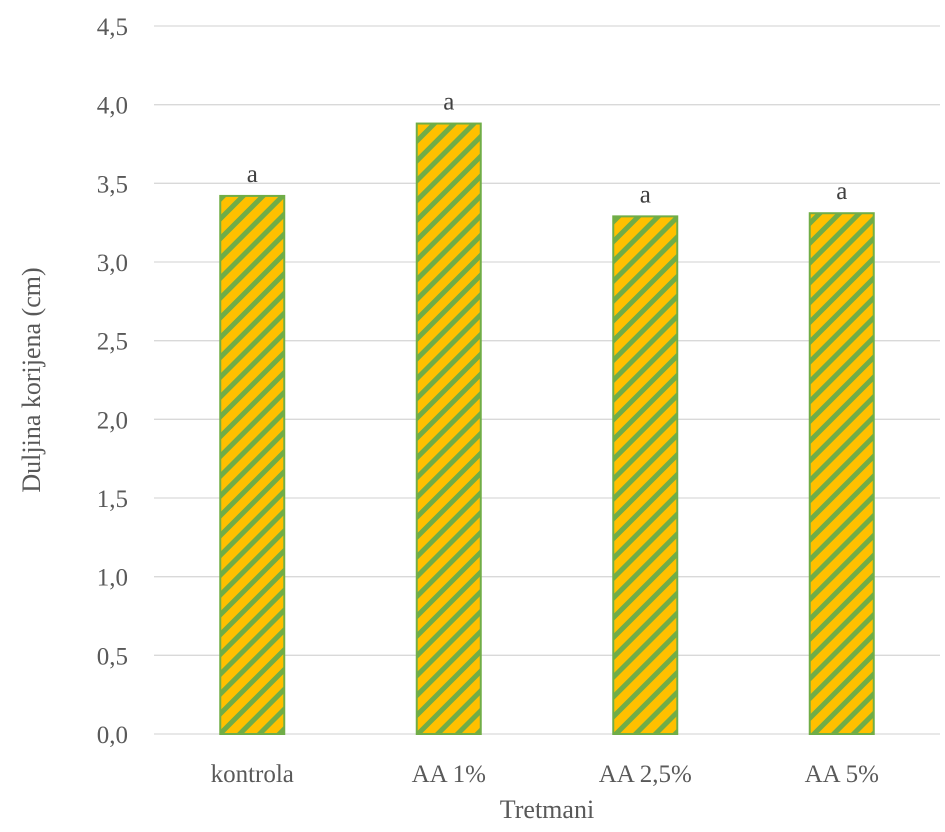  What do you see at coordinates (449, 774) in the screenshot?
I see `x-tick-label: AA 1%` at bounding box center [449, 774].